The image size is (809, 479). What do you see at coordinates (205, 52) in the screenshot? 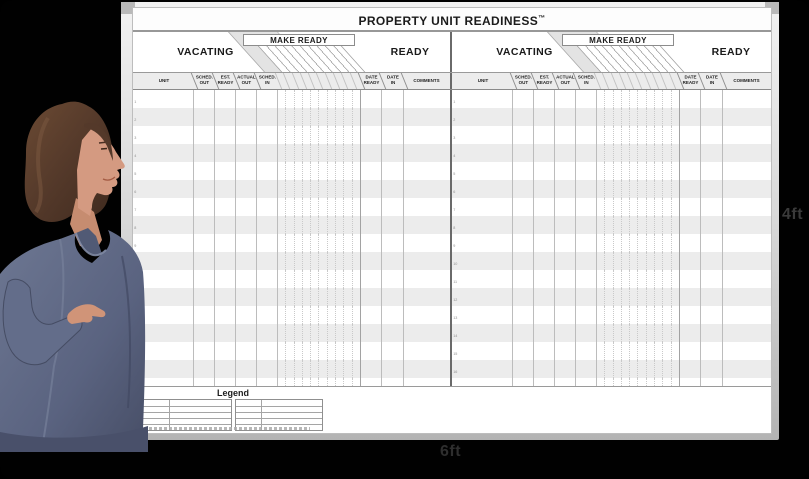
I see `vacating-label: VACATING` at bounding box center [205, 52].